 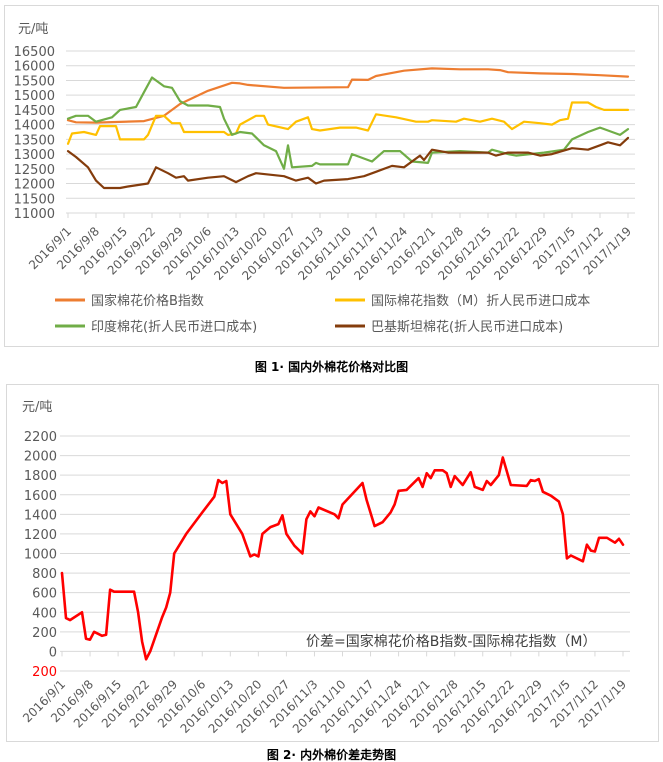 I want to click on y-tick-label: 600, so click(x=44, y=594).